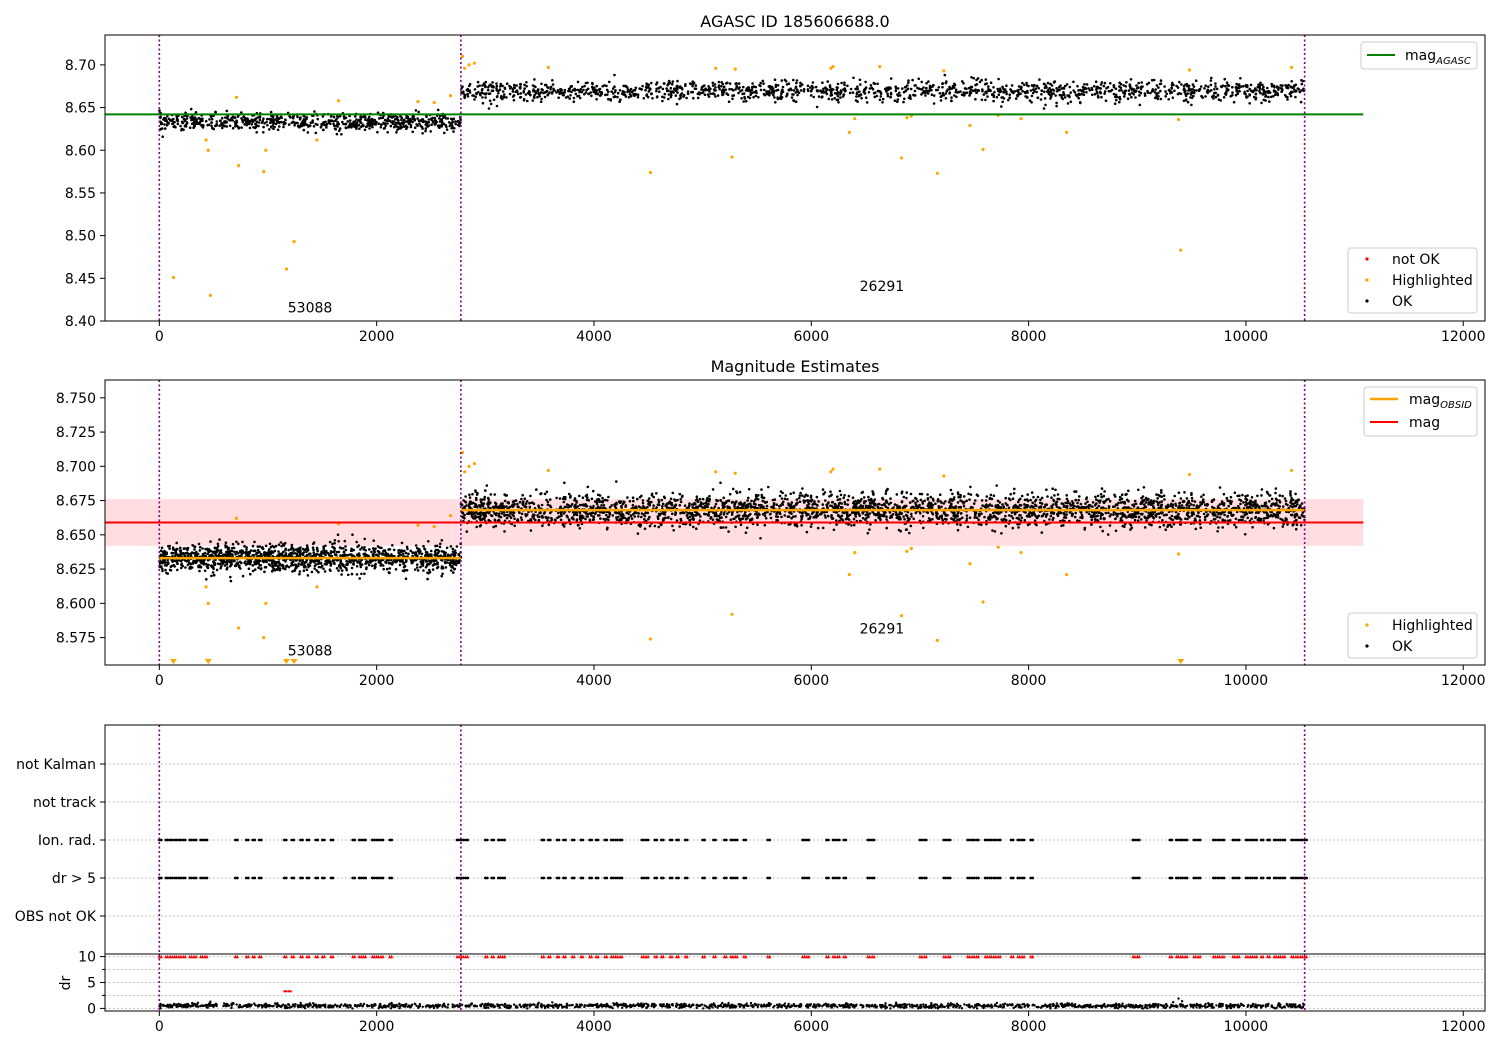  I want to click on y-tick-label: 8.65, so click(80, 109).